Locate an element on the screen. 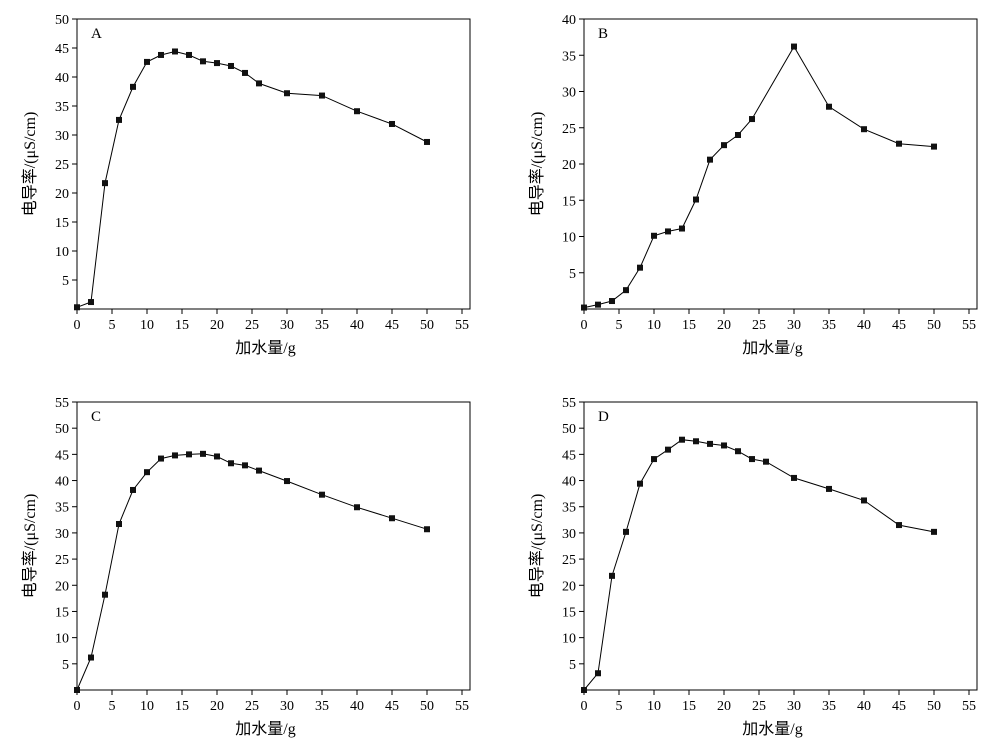 This screenshot has width=1000, height=747. y-tick-label: 55 is located at coordinates (62, 403).